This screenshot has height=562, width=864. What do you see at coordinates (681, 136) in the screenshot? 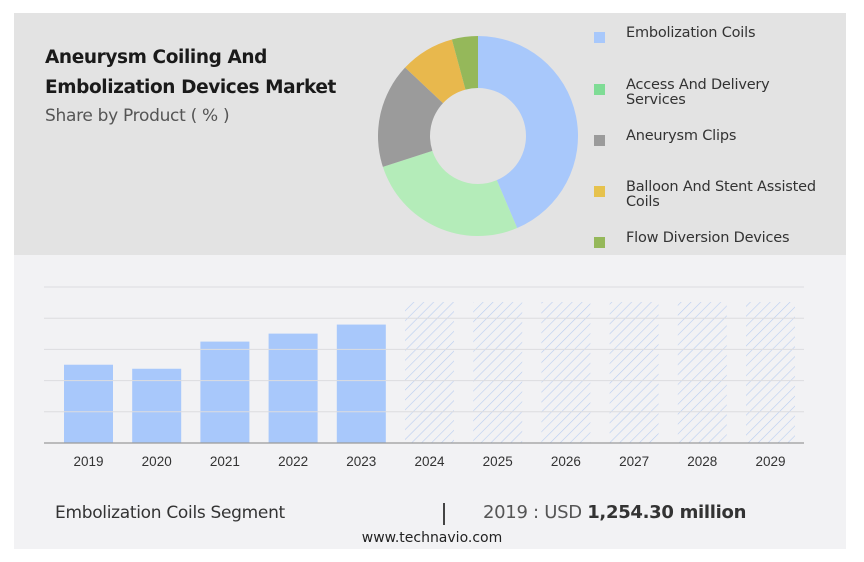
I see `legend-label: Aneurysm Clips` at bounding box center [681, 136].